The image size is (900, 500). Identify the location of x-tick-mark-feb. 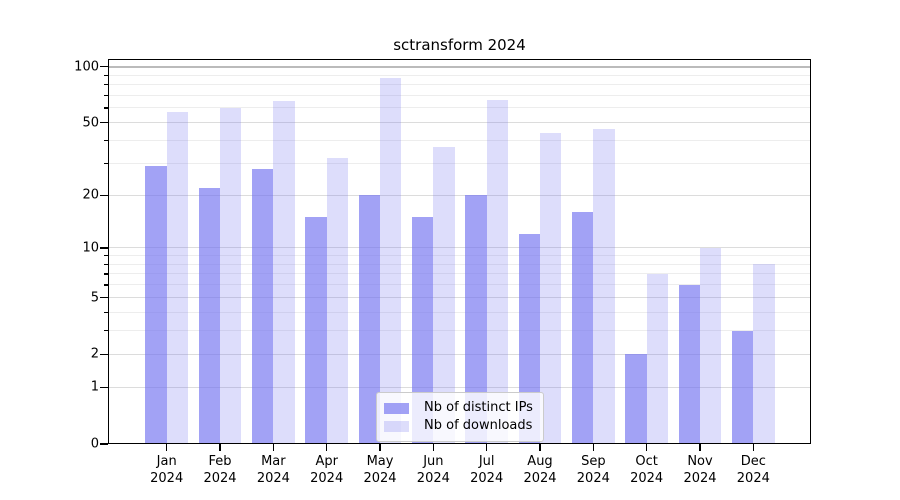
(220, 447).